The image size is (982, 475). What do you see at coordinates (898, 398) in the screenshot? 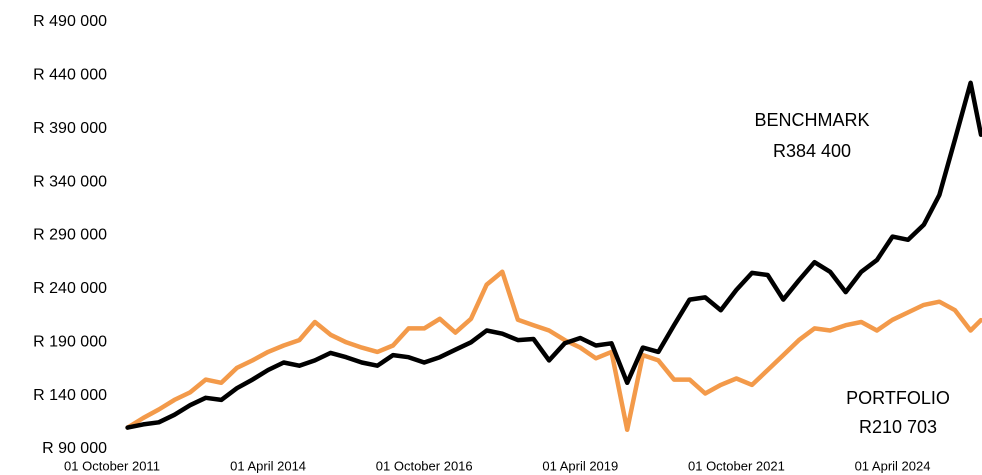
I see `portfolio-label: PORTFOLIO` at bounding box center [898, 398].